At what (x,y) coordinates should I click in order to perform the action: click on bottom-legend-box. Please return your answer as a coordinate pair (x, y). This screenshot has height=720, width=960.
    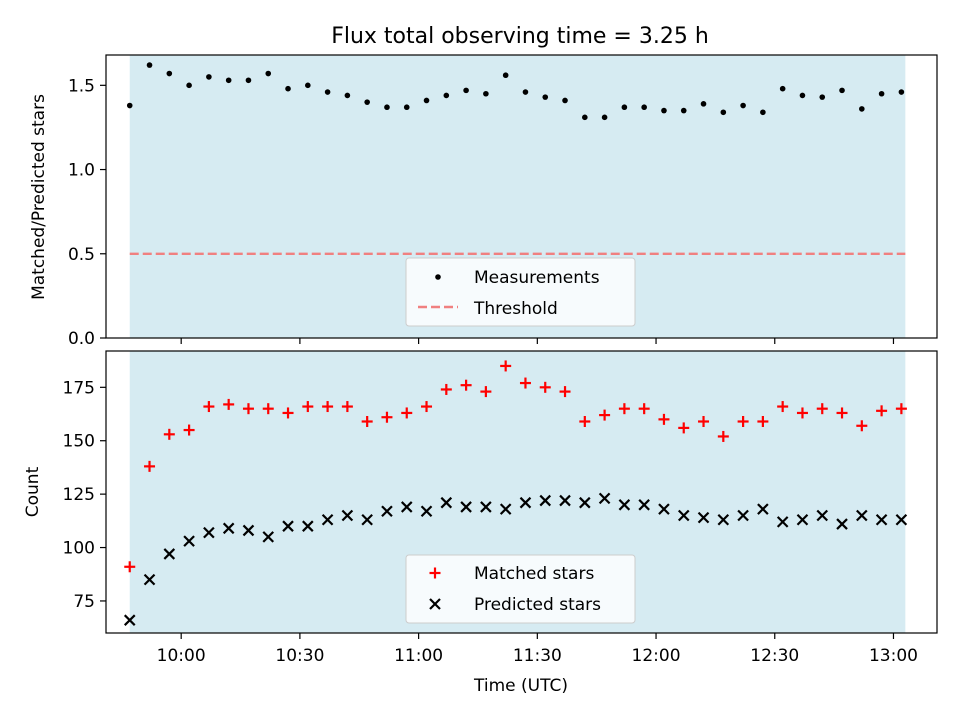
    Looking at the image, I should click on (520, 589).